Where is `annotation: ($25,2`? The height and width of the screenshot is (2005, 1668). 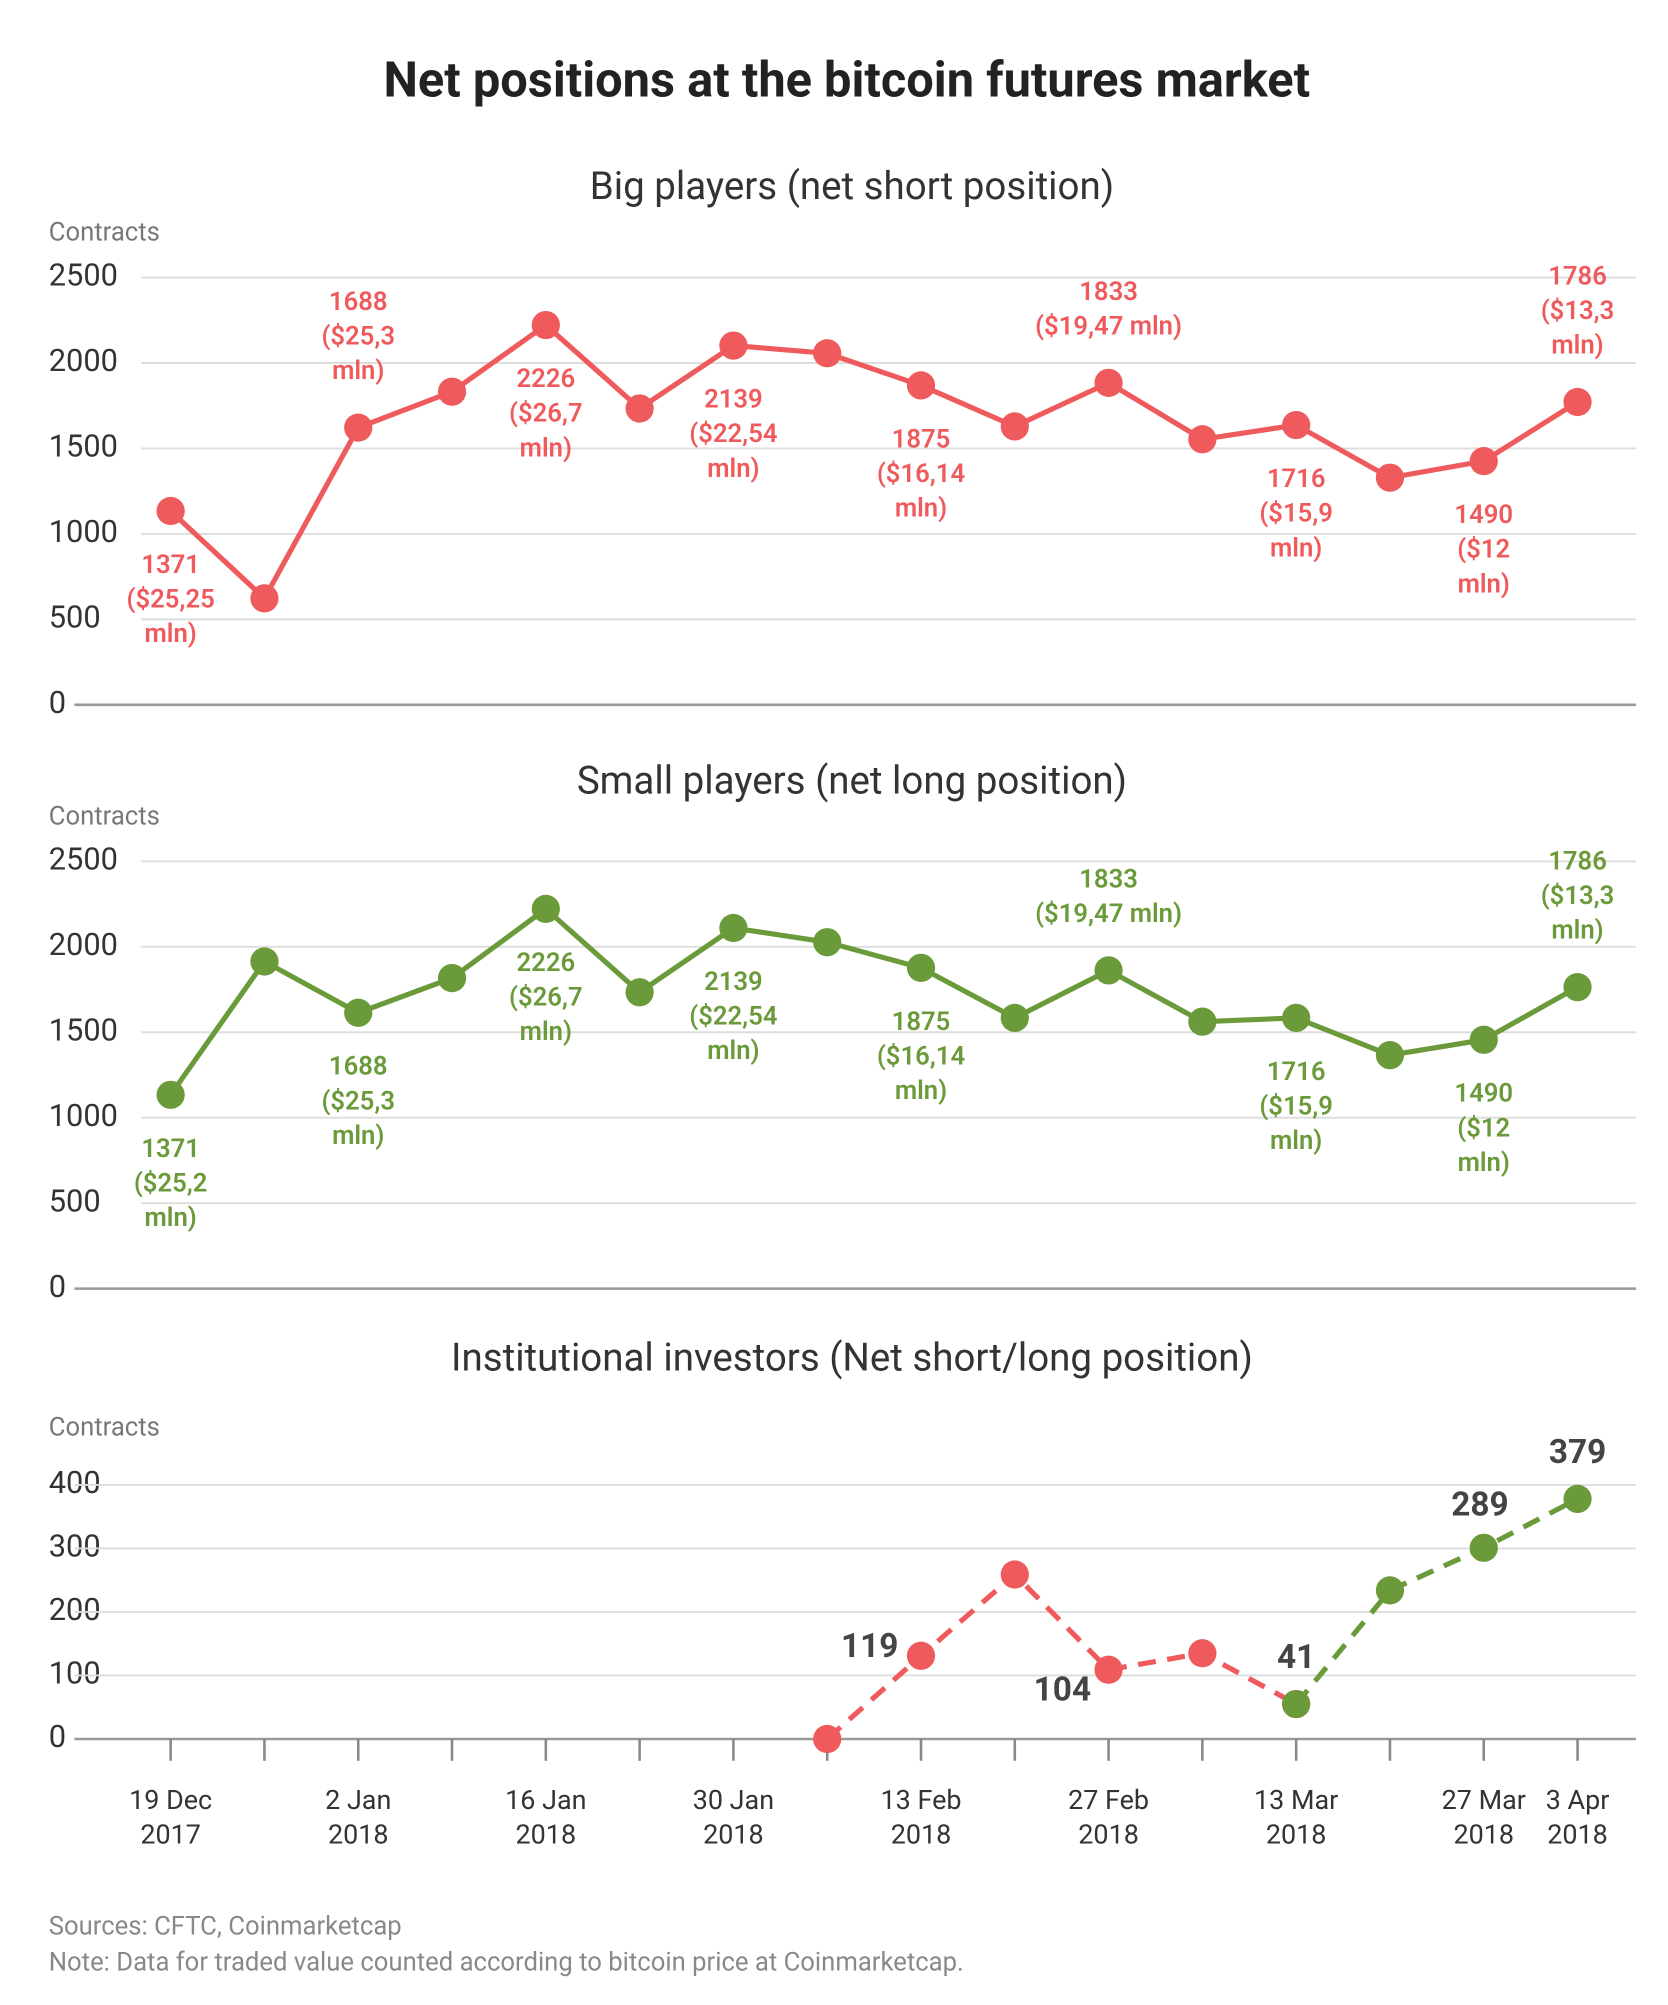
annotation: ($25,2 is located at coordinates (171, 1183).